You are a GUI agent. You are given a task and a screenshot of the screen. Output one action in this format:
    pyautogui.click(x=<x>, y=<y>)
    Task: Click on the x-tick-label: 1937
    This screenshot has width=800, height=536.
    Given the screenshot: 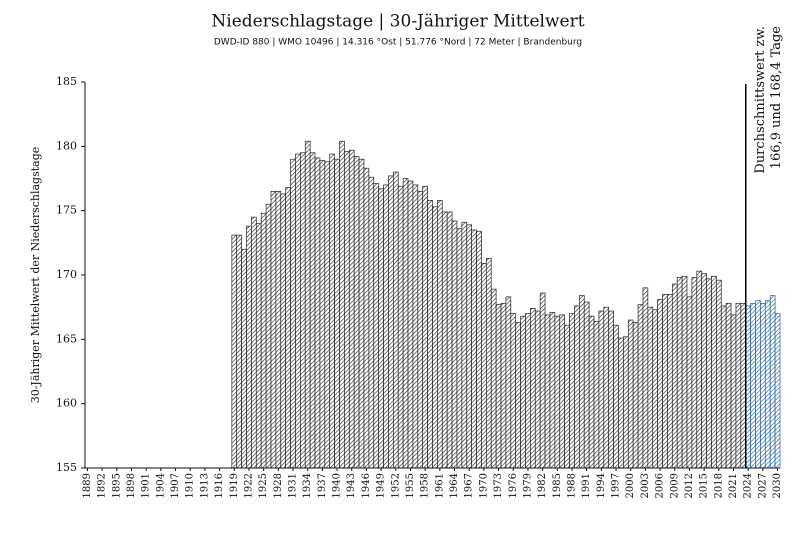 What is the action you would take?
    pyautogui.click(x=322, y=485)
    